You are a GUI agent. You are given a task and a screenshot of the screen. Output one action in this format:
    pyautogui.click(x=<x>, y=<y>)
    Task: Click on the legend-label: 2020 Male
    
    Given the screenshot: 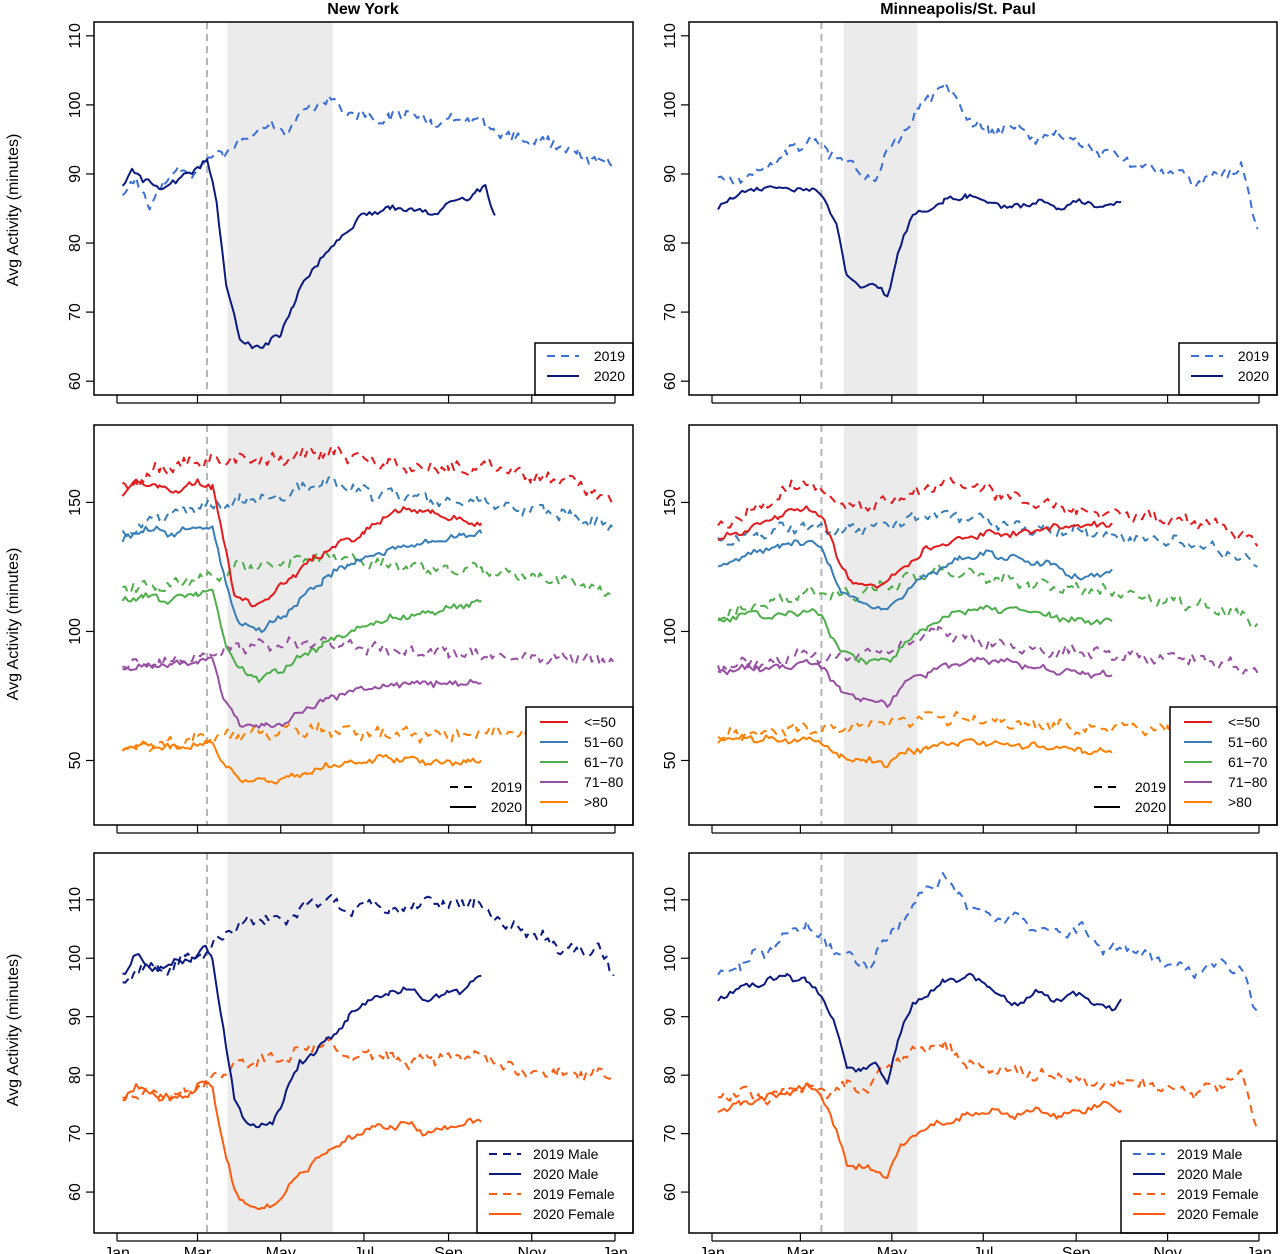 What is the action you would take?
    pyautogui.click(x=1210, y=1174)
    